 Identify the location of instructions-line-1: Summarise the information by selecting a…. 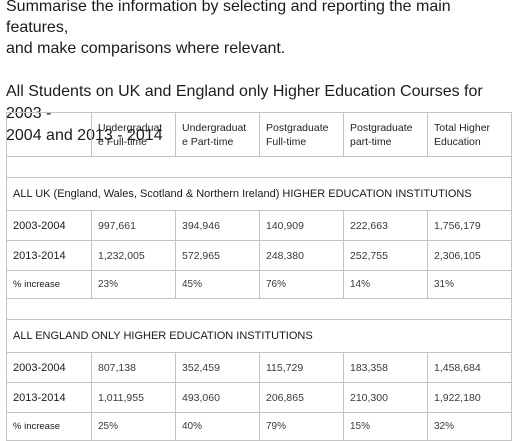
(228, 18).